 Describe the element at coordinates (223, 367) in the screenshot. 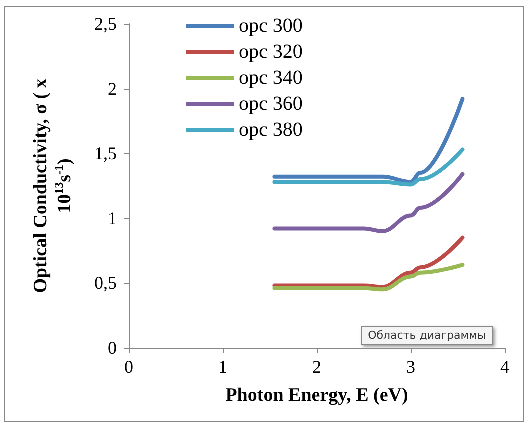

I see `x-tick-label: 1` at that location.